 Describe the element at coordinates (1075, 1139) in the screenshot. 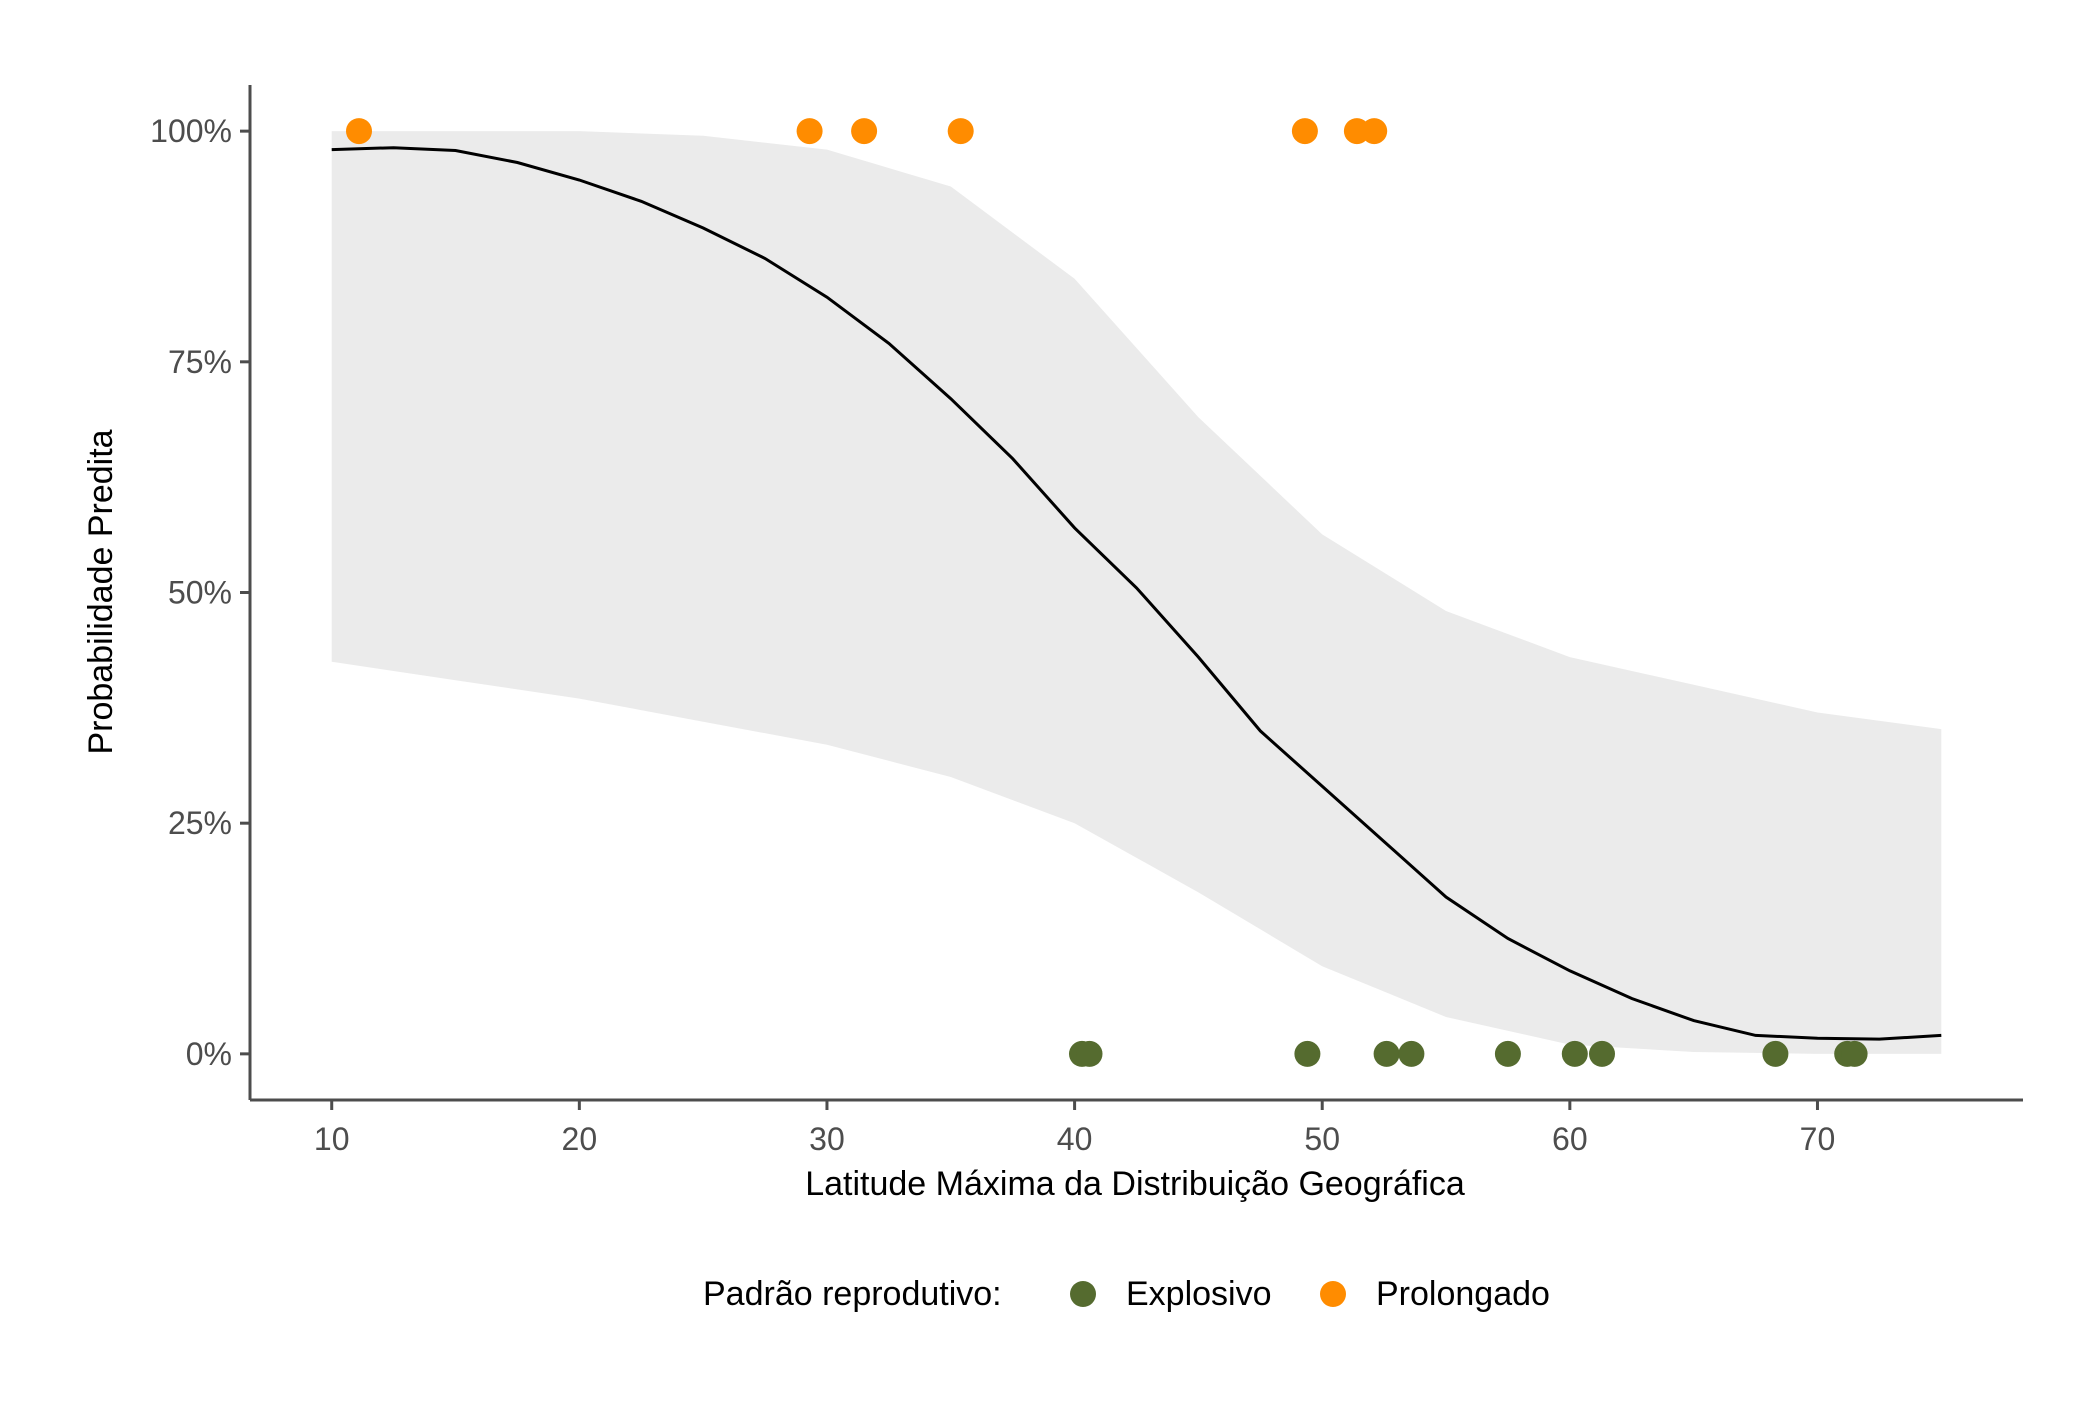

I see `x-tick-label: 40` at that location.